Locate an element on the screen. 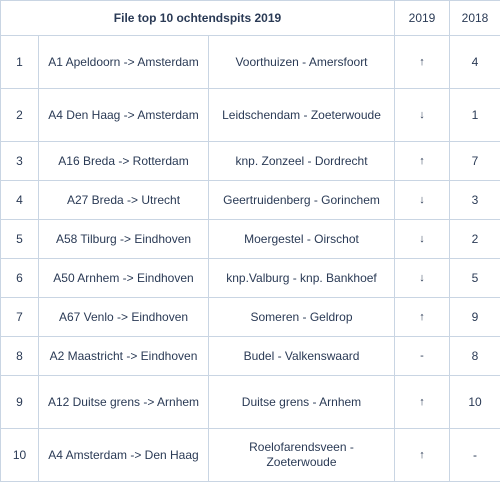  rank-cell: 4 is located at coordinates (20, 200).